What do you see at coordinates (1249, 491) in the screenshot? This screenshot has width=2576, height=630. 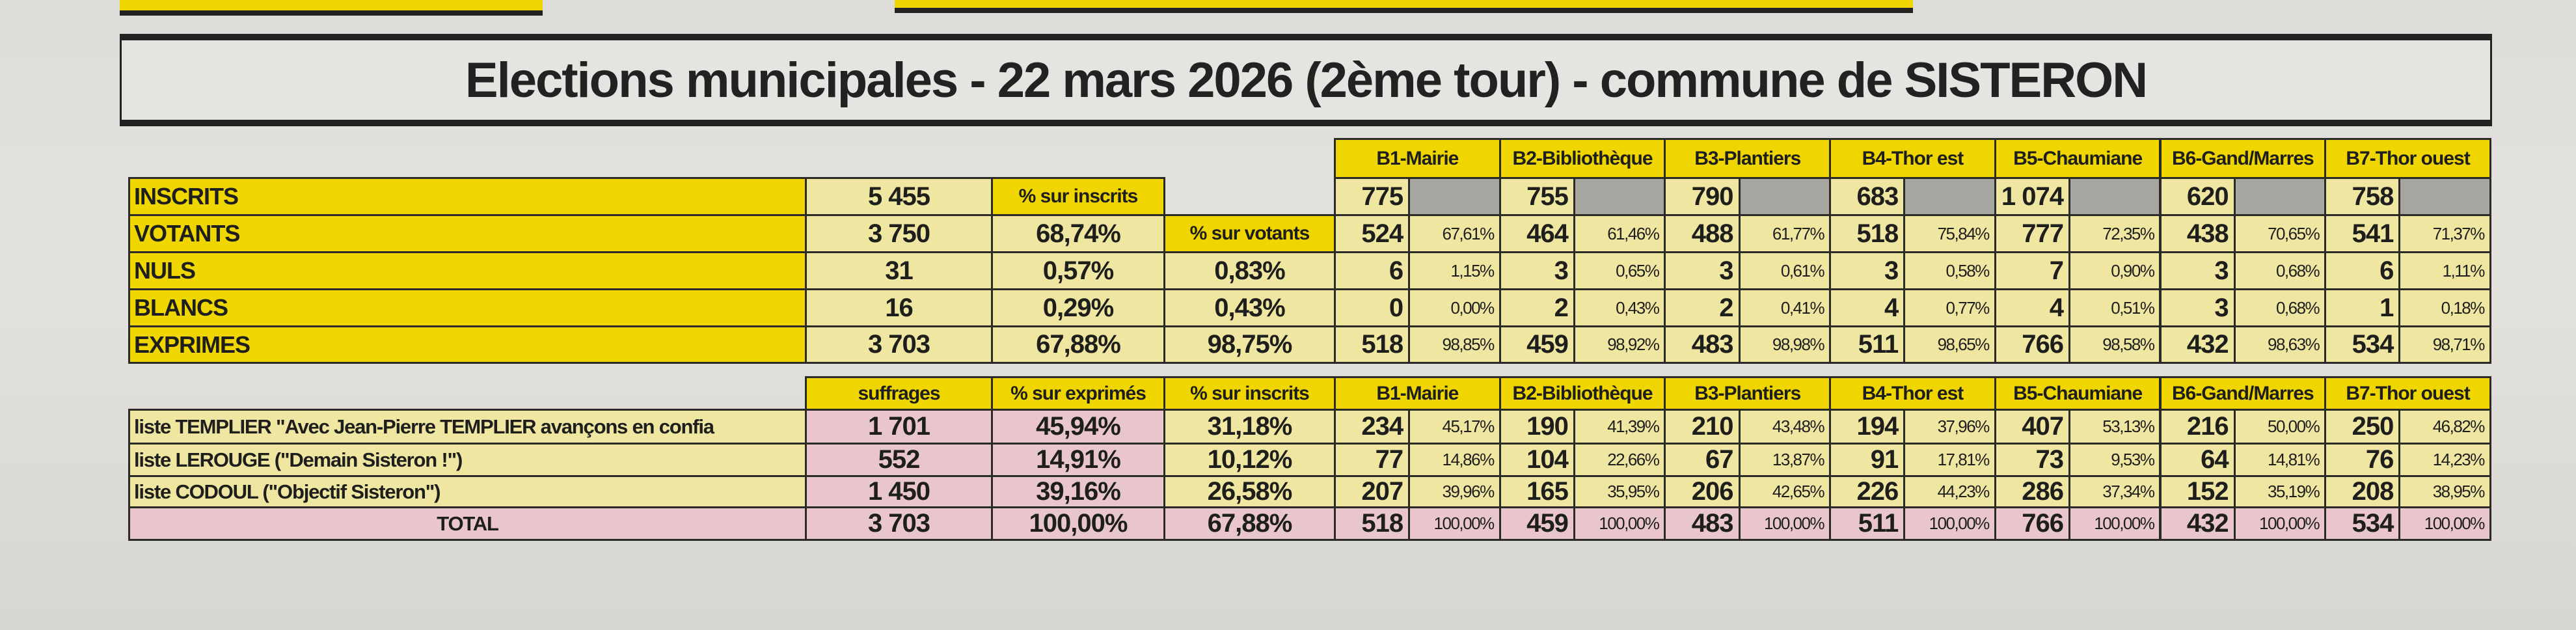 I see `pct-inscrits: 26,58%` at bounding box center [1249, 491].